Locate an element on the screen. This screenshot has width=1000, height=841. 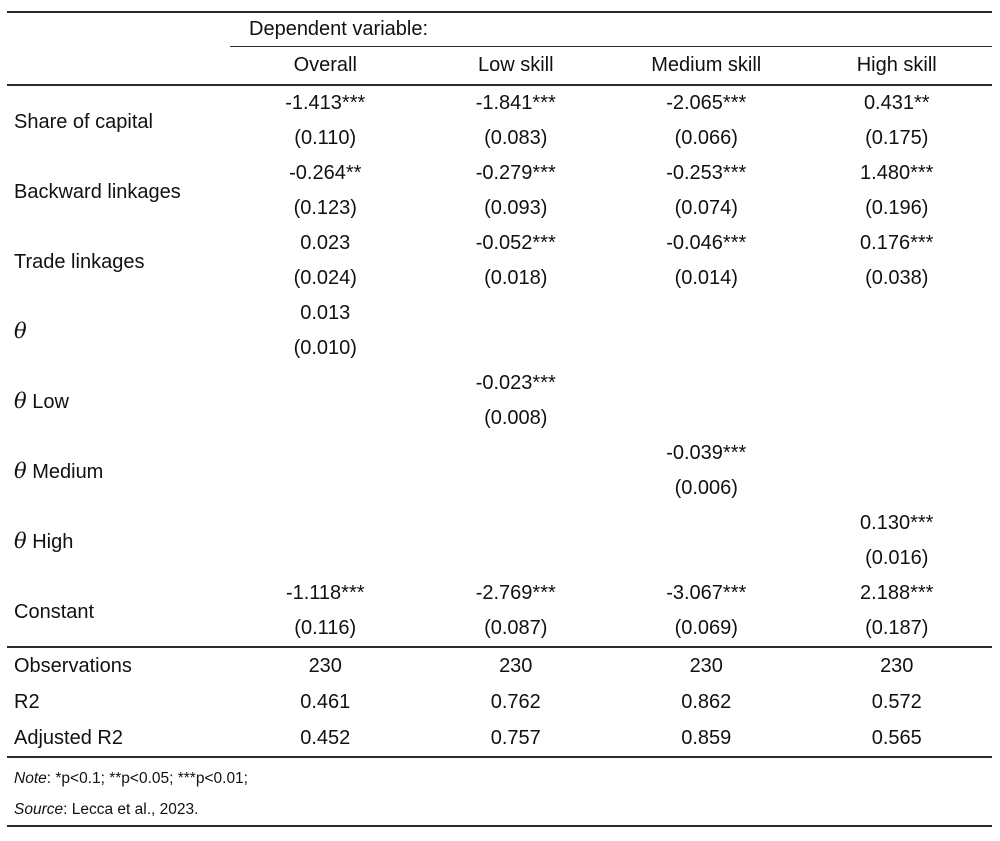
se-value: (0.083) is located at coordinates (516, 138).